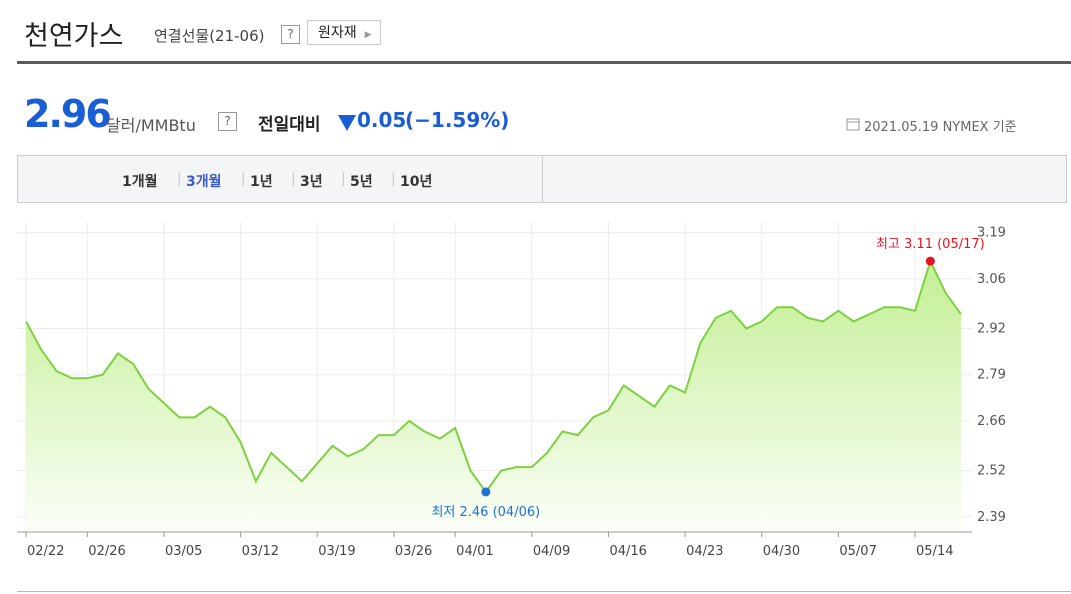 This screenshot has height=594, width=1071. What do you see at coordinates (457, 120) in the screenshot?
I see `change-rate: (−1.59%)` at bounding box center [457, 120].